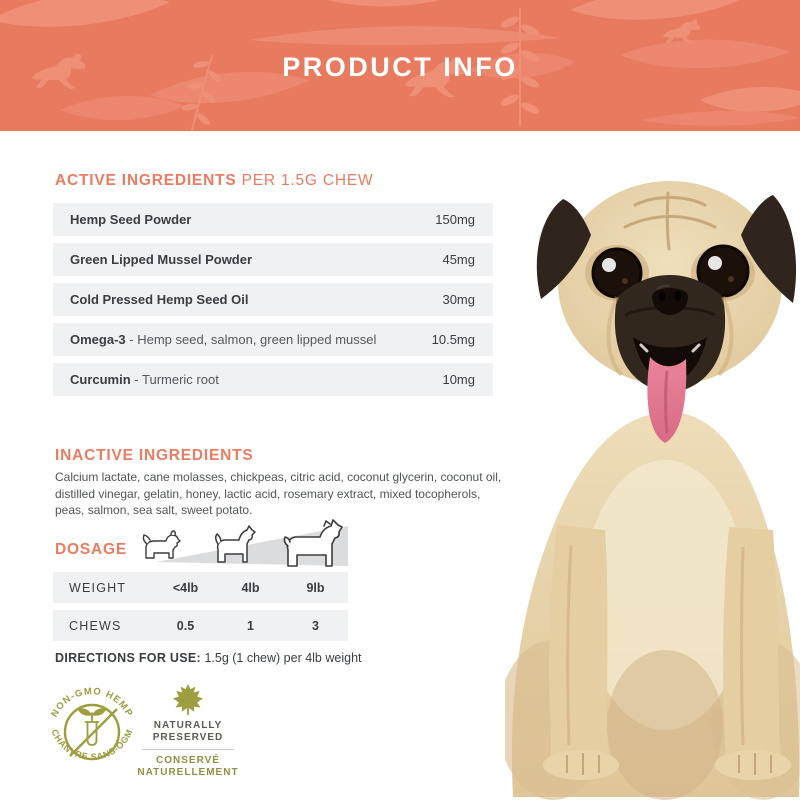 The image size is (800, 800). What do you see at coordinates (315, 625) in the screenshot?
I see `chews-value: 3` at bounding box center [315, 625].